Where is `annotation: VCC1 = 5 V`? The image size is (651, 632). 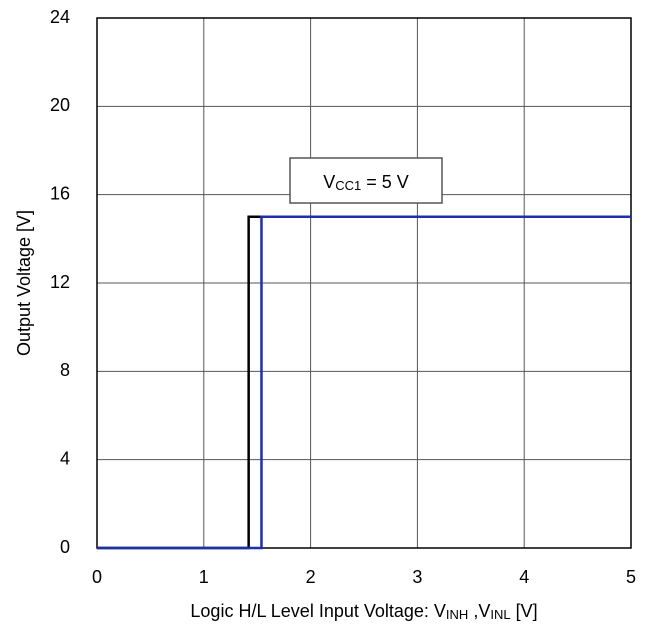 annotation: VCC1 = 5 V is located at coordinates (366, 183).